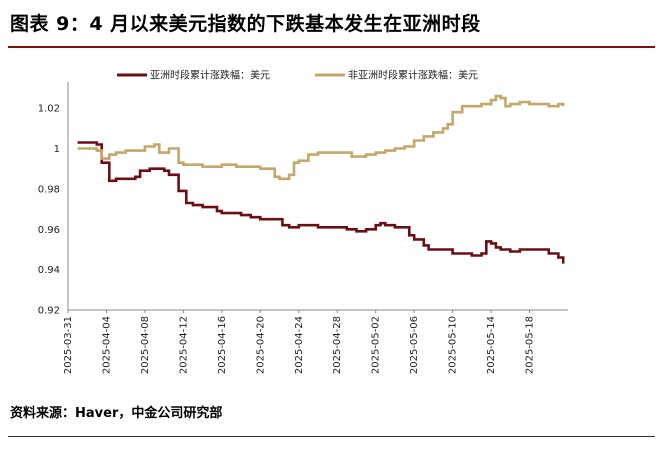  I want to click on x-tick-label: 2025-04-08, so click(145, 345).